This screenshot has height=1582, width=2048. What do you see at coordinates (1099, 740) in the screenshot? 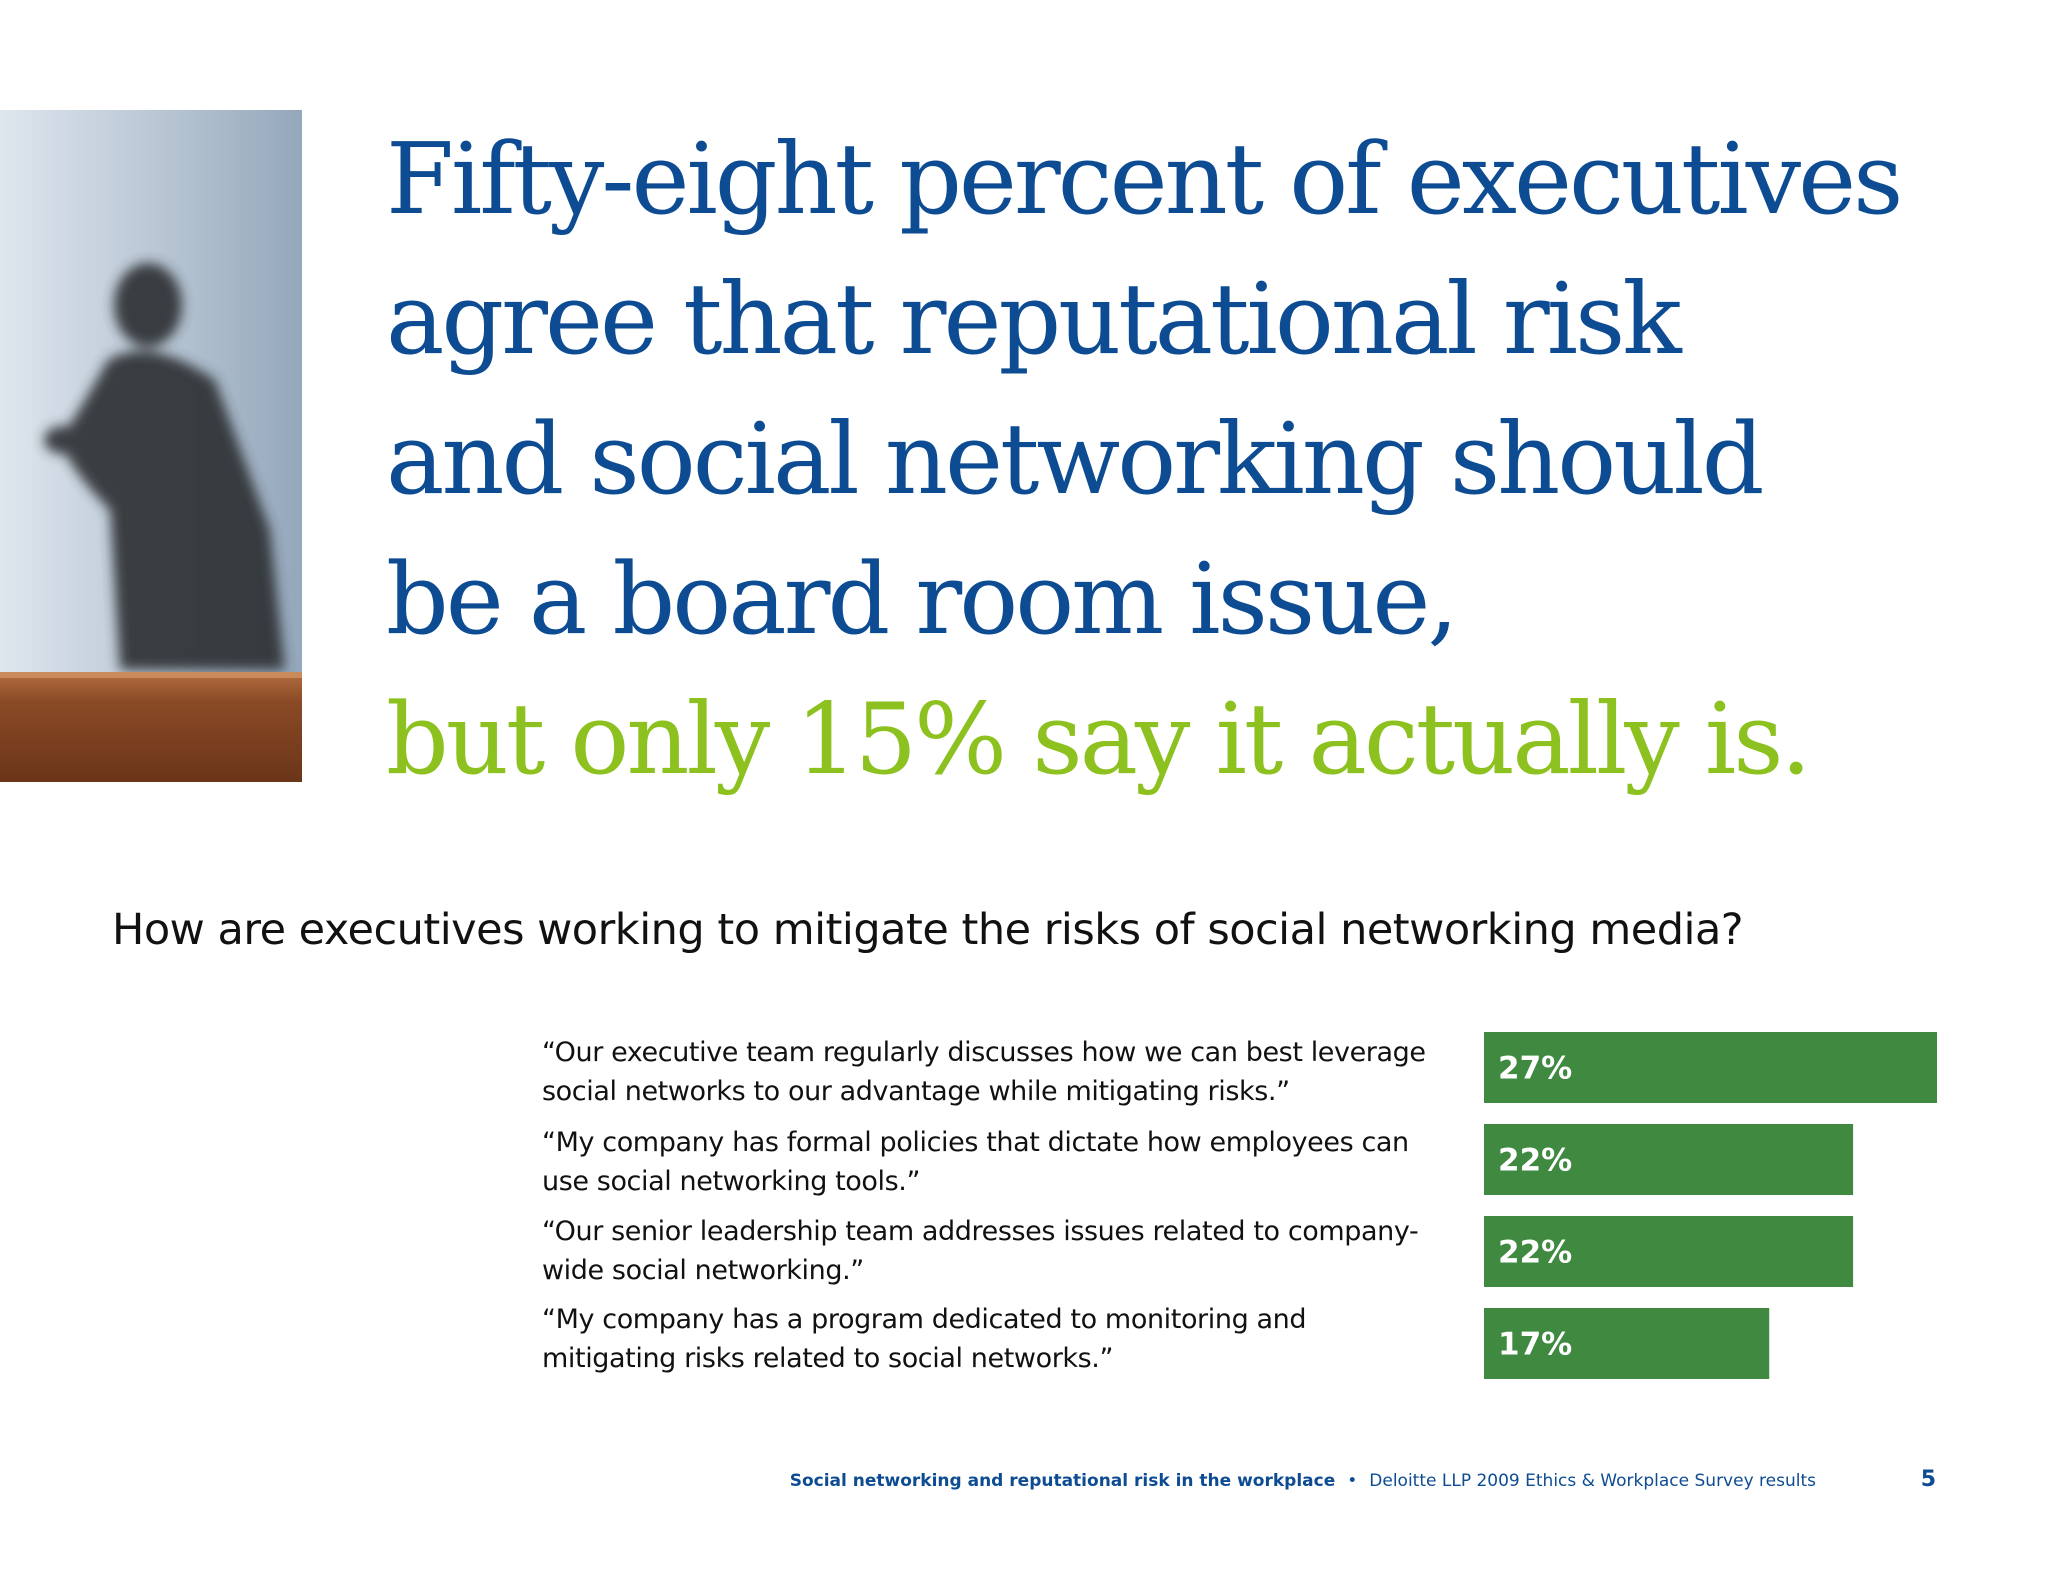
I see `headline-accent-line: but only 15% say it actually is.` at bounding box center [1099, 740].